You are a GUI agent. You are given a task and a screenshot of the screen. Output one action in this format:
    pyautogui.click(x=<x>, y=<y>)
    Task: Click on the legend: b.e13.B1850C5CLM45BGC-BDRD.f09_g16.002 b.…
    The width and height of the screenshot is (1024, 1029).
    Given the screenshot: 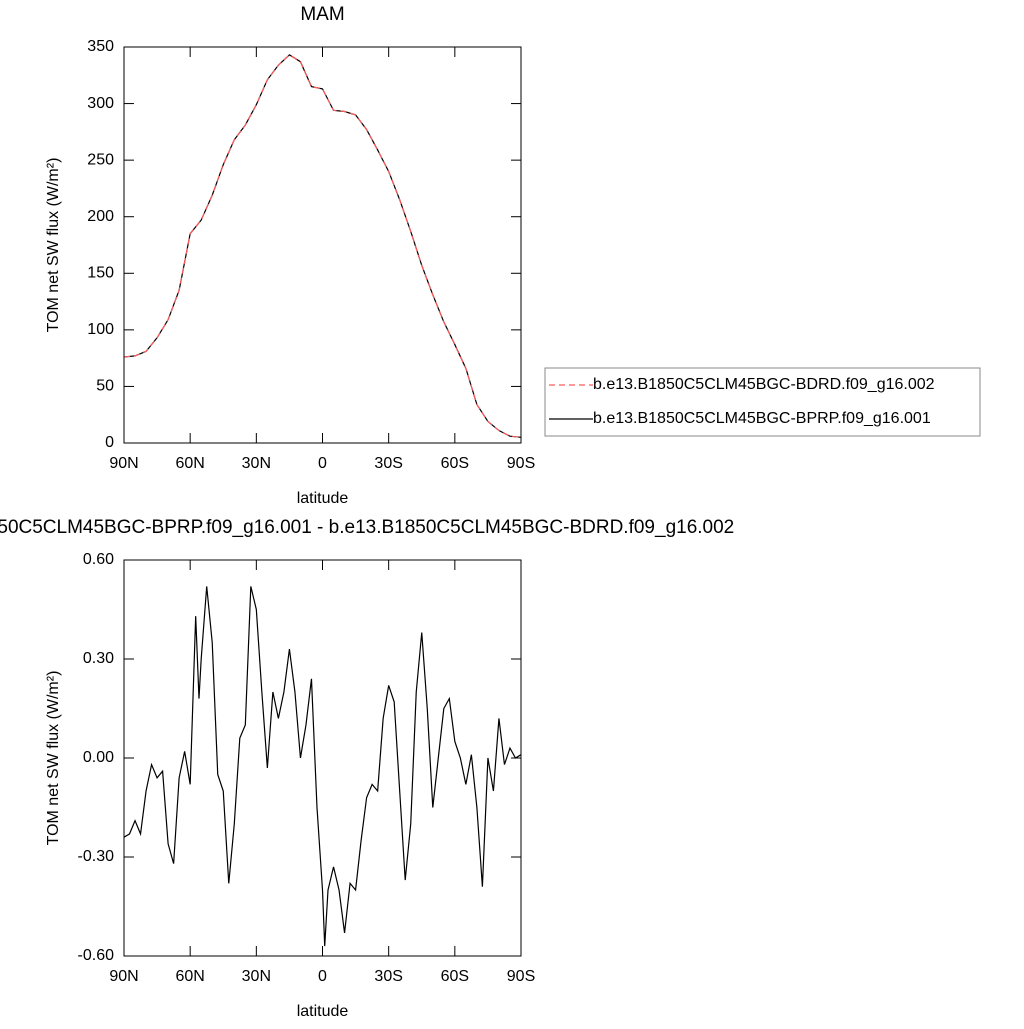 What is the action you would take?
    pyautogui.click(x=762, y=402)
    